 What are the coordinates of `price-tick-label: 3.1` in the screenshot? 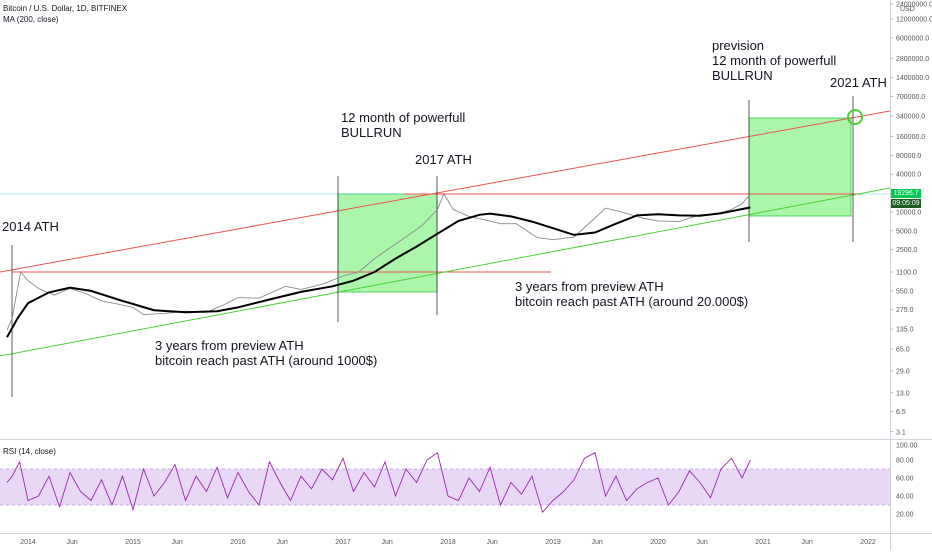 It's located at (901, 432).